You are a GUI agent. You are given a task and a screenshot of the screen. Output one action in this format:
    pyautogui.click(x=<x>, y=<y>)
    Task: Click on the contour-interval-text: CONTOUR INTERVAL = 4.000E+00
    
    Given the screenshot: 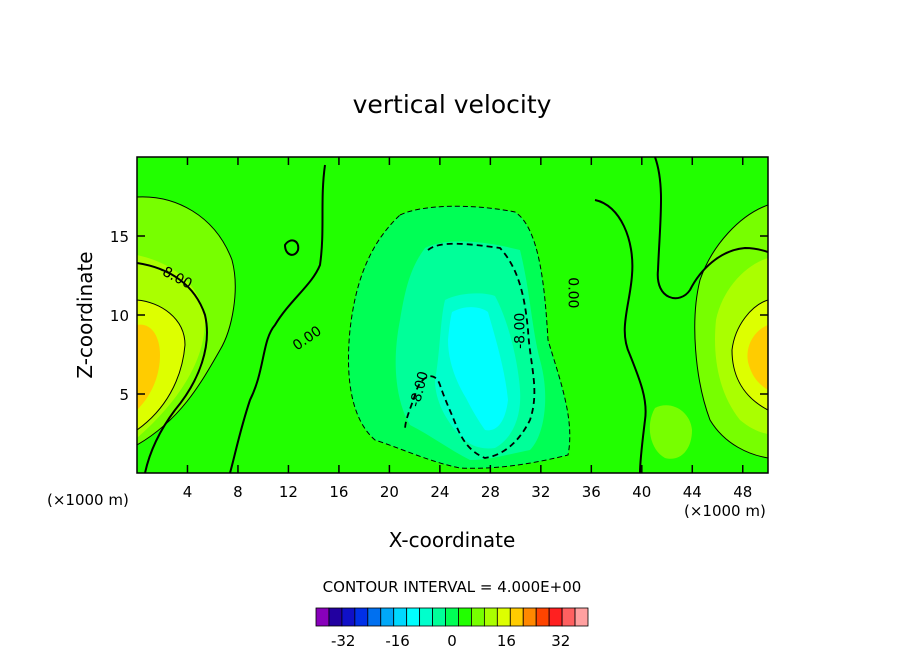 What is the action you would take?
    pyautogui.click(x=452, y=587)
    